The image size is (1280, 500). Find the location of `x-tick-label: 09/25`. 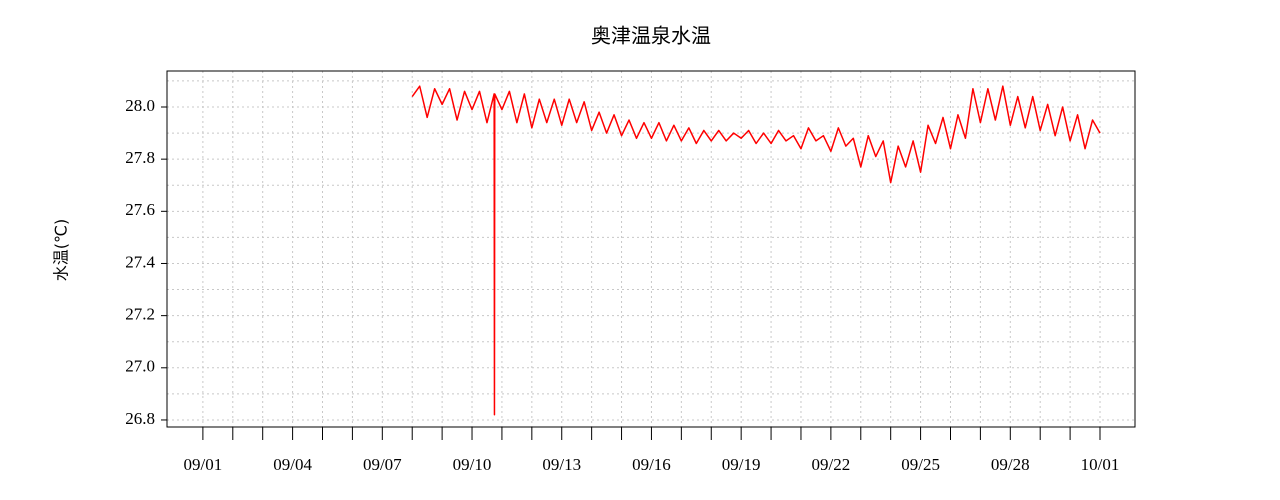

x-tick-label: 09/25 is located at coordinates (920, 464).